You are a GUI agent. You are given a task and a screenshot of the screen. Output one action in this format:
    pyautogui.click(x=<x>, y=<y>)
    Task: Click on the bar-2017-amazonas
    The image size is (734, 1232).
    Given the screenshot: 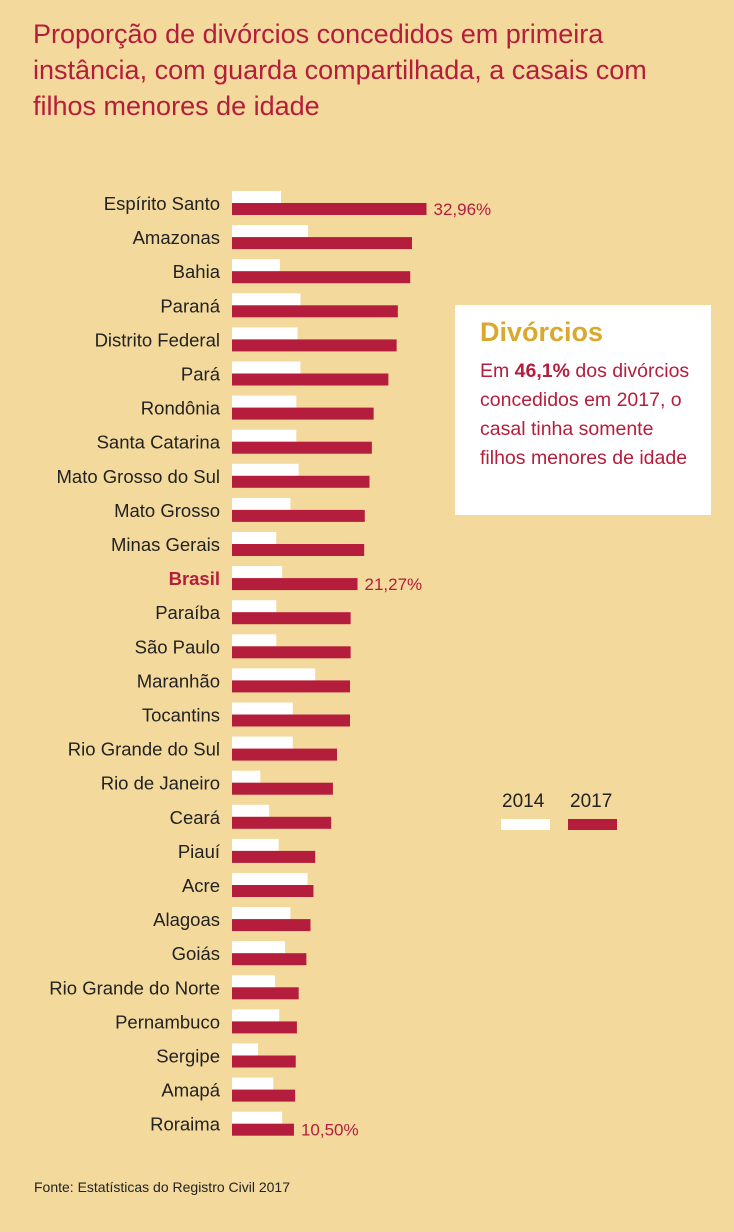 What is the action you would take?
    pyautogui.click(x=322, y=243)
    